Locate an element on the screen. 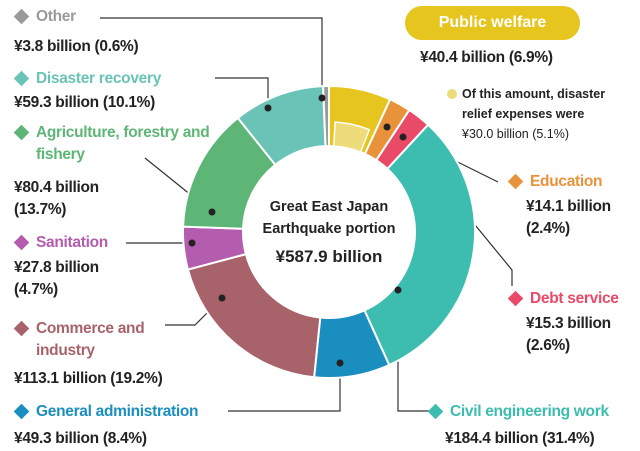 The image size is (640, 451). value-label: ¥80.4 billion (13.7%) is located at coordinates (56, 198).